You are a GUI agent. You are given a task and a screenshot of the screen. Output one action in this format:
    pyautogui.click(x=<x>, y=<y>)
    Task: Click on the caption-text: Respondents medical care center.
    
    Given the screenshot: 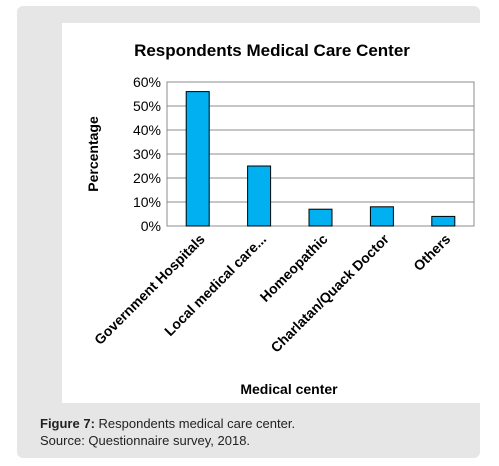 What is the action you would take?
    pyautogui.click(x=195, y=423)
    